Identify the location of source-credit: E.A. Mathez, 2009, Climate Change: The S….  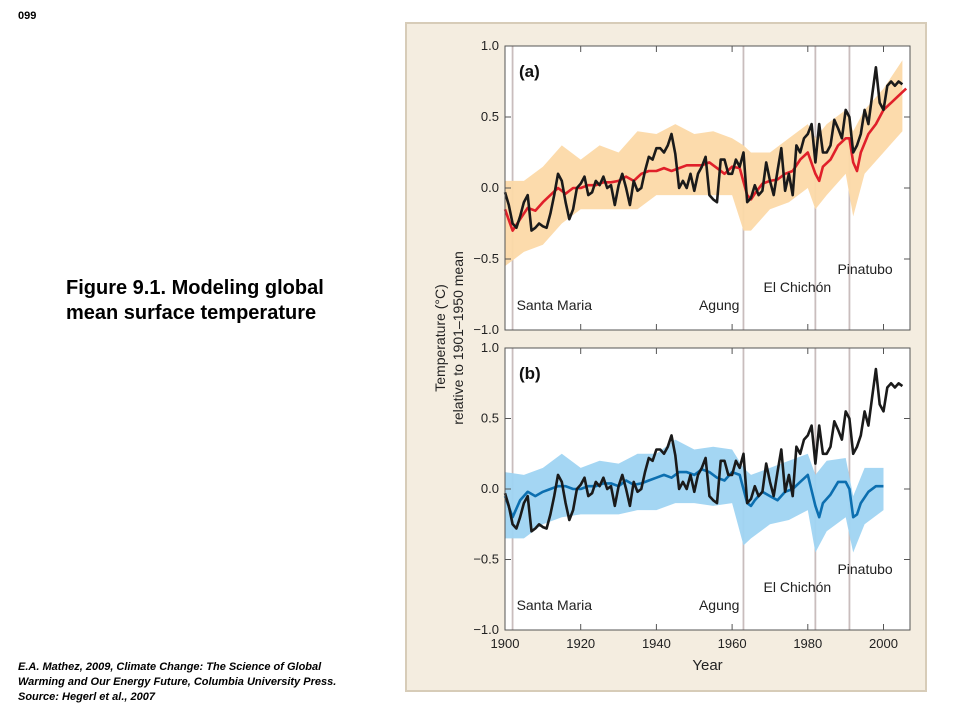
(177, 682).